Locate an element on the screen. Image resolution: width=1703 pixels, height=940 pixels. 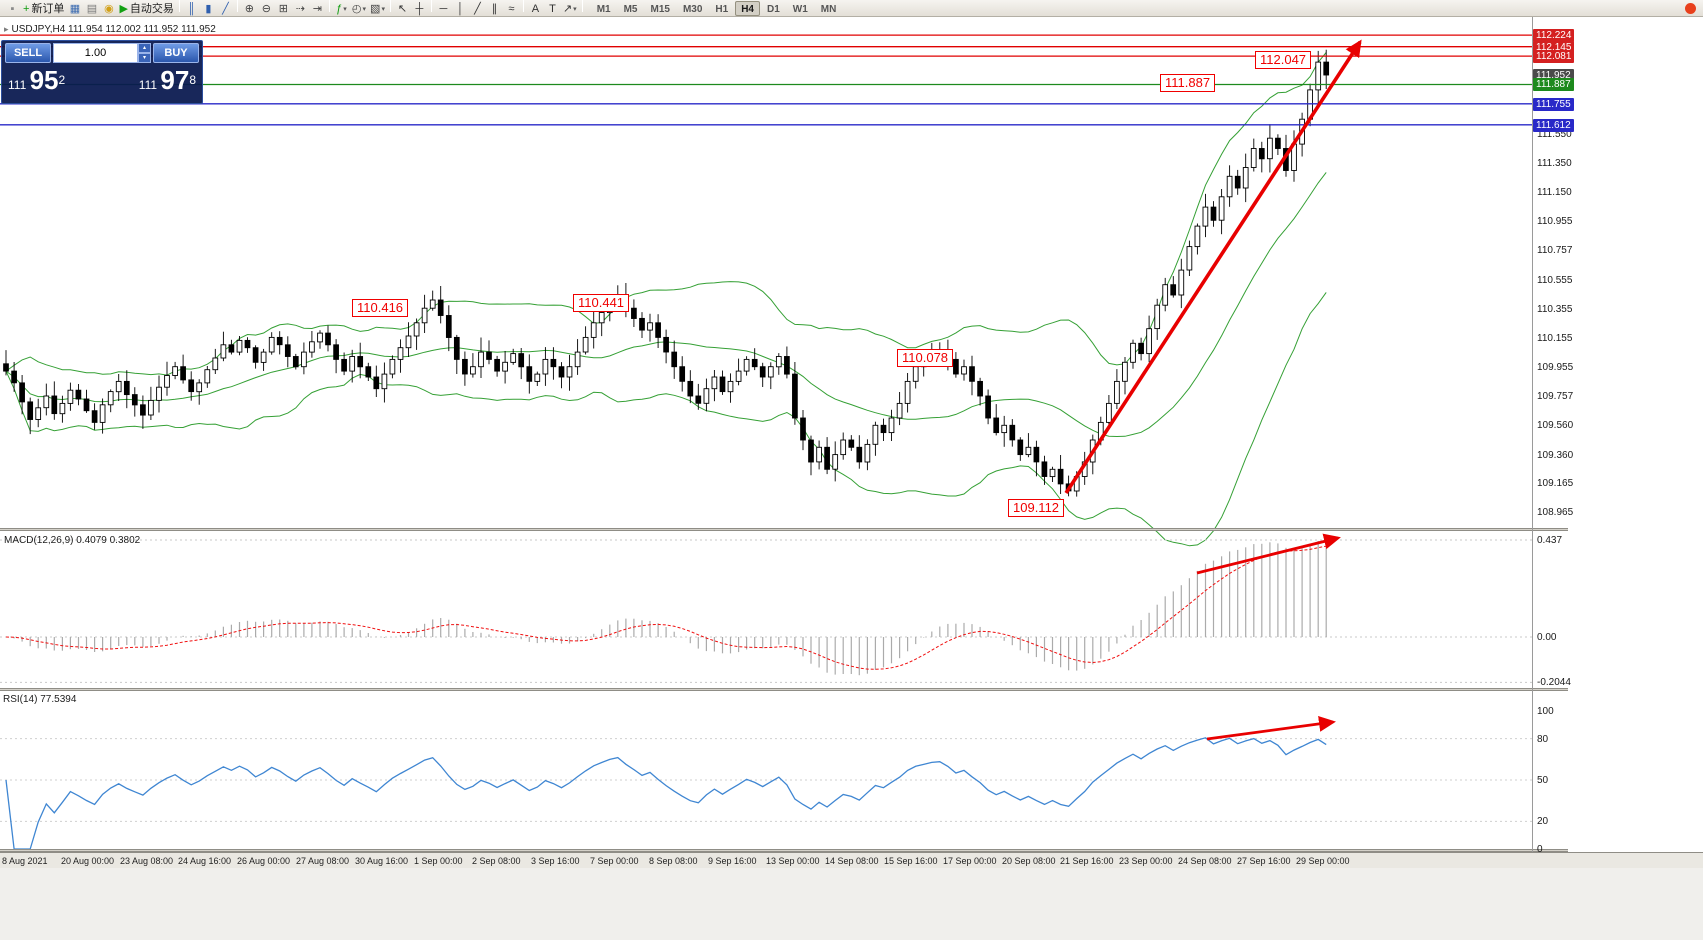
trend-arrow-main is located at coordinates (1213, 266).